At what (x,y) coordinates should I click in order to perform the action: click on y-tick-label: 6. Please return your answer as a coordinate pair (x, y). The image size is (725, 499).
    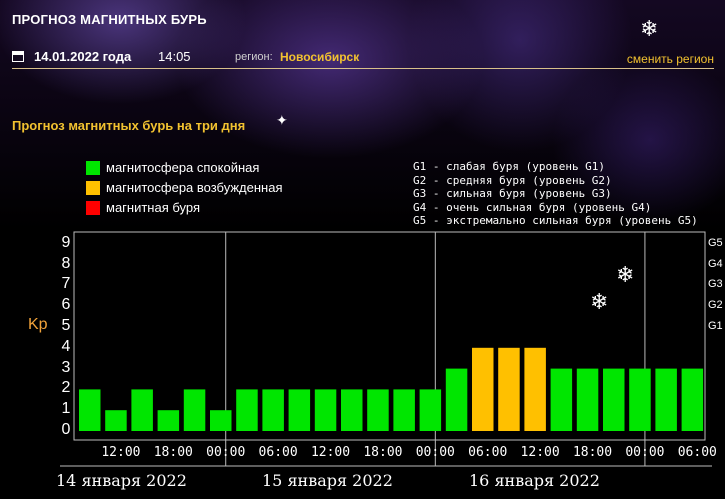
    Looking at the image, I should click on (66, 305).